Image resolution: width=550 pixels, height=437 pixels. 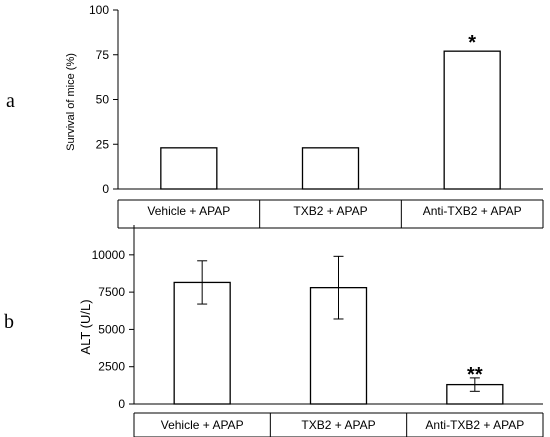 What do you see at coordinates (103, 144) in the screenshot?
I see `y-tick-label: 25` at bounding box center [103, 144].